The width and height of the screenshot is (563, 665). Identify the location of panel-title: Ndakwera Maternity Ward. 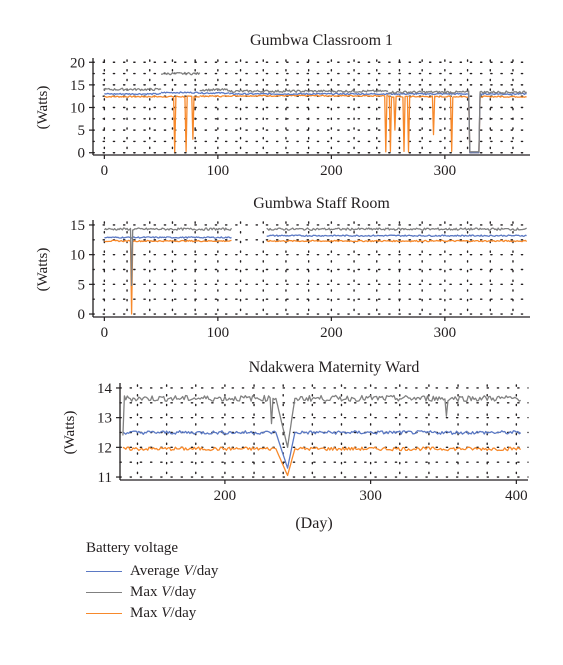
(334, 367).